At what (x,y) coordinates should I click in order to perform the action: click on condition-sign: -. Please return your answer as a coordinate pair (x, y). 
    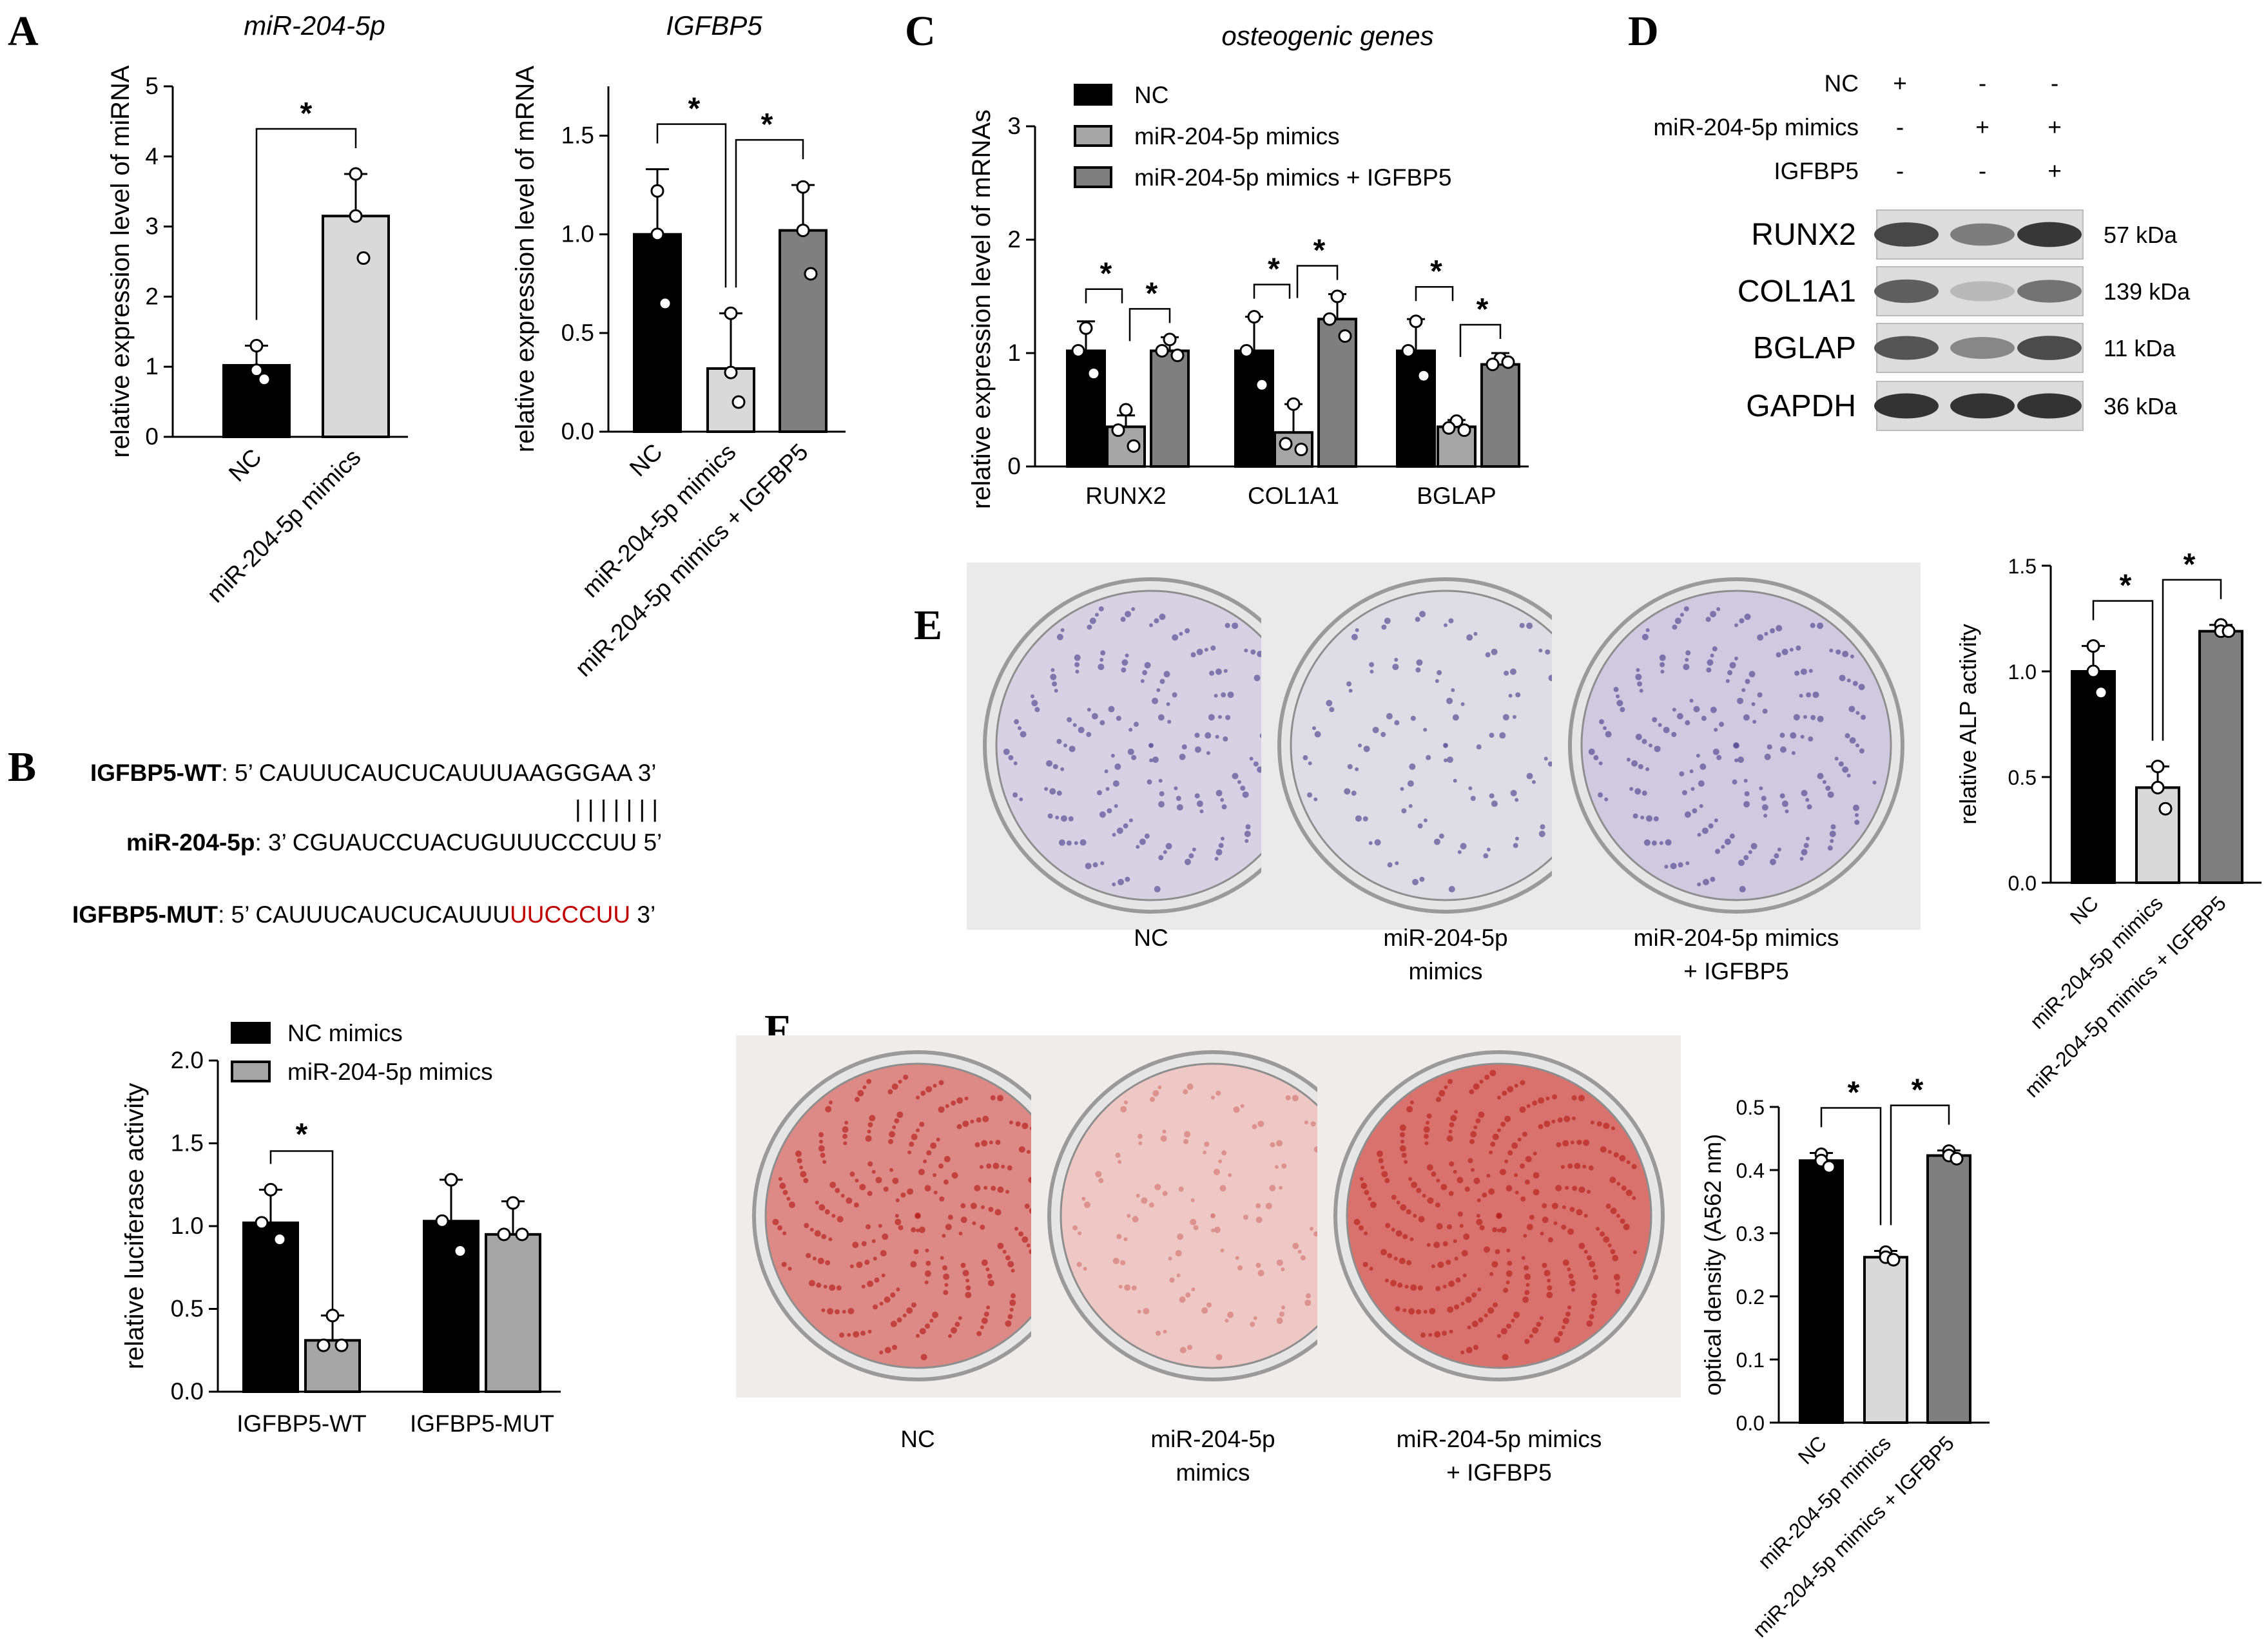
    Looking at the image, I should click on (1982, 171).